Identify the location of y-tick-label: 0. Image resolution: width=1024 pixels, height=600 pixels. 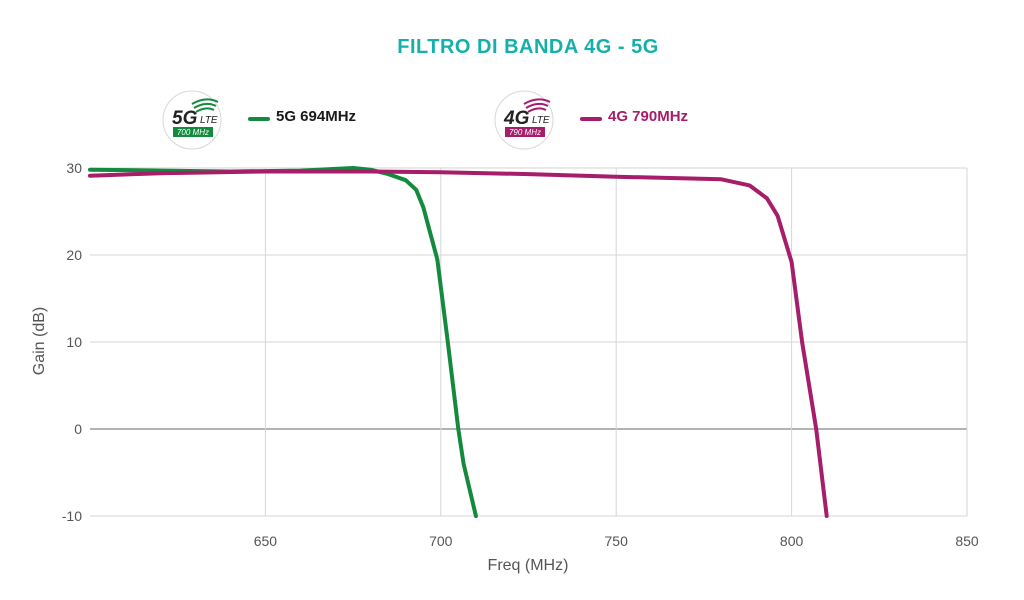
(78, 429).